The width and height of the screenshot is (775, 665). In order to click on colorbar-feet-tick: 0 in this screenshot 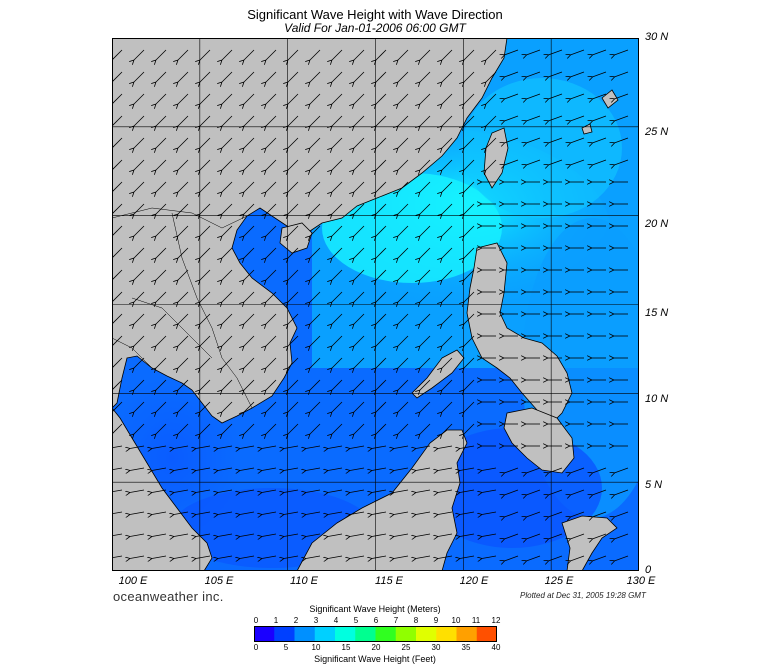, I will do `click(256, 647)`.